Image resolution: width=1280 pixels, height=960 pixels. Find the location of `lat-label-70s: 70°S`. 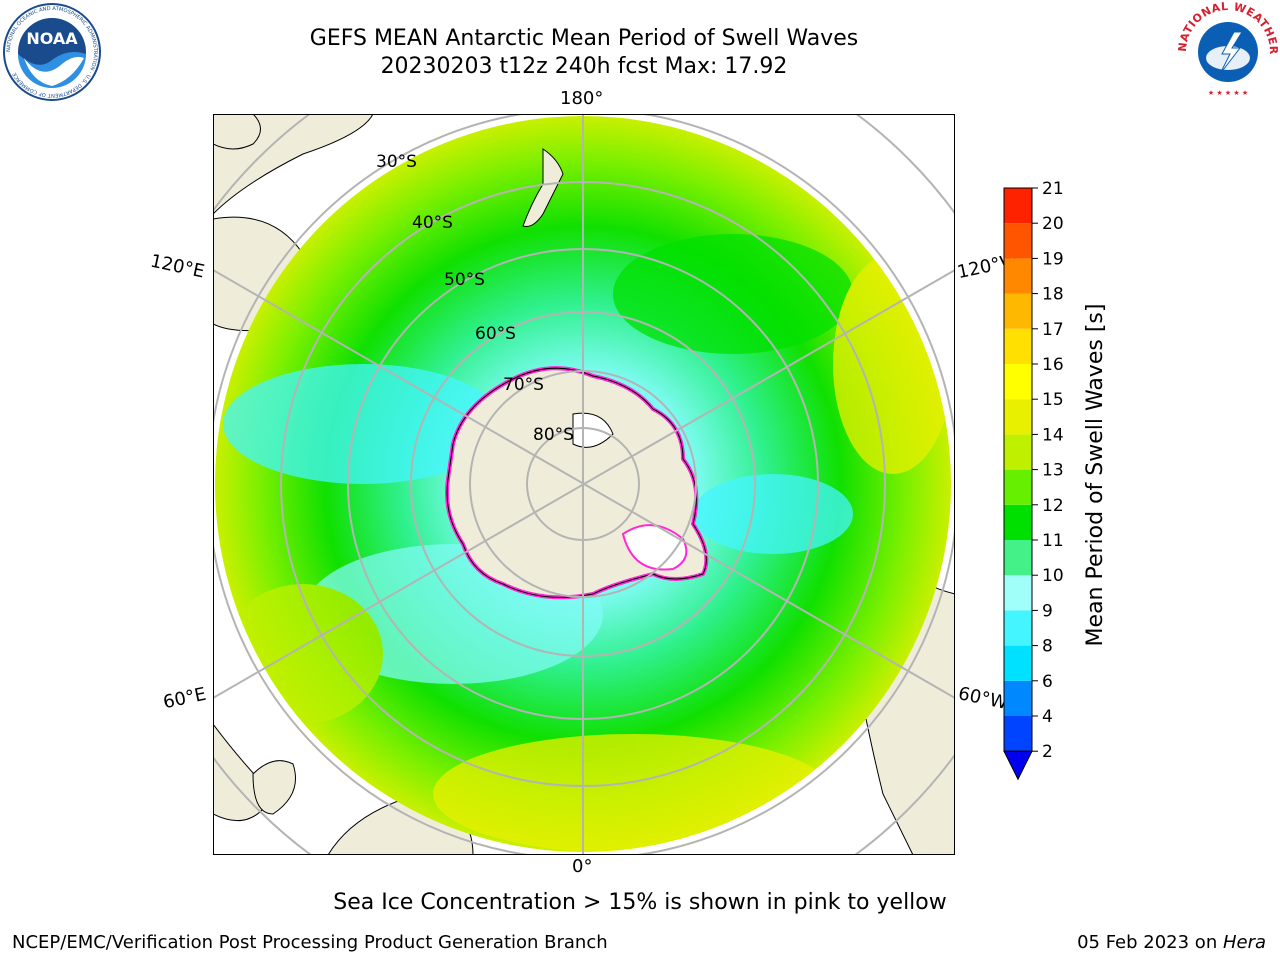

lat-label-70s: 70°S is located at coordinates (523, 385).